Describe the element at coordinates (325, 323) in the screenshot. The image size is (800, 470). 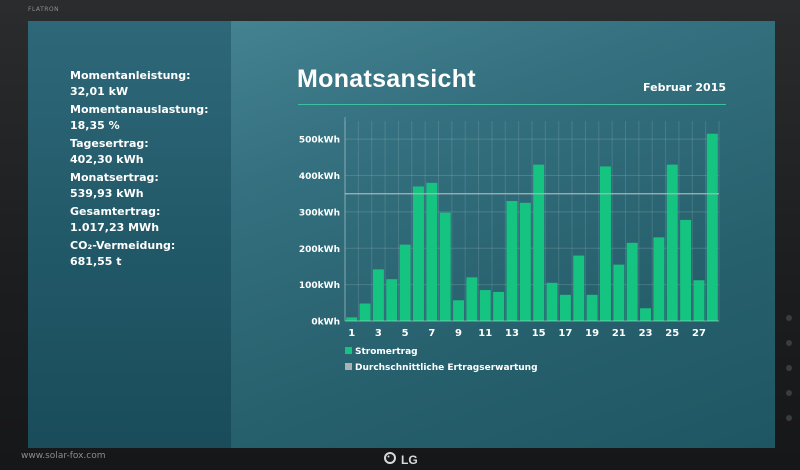
I see `y-tick-label: 0kWh` at that location.